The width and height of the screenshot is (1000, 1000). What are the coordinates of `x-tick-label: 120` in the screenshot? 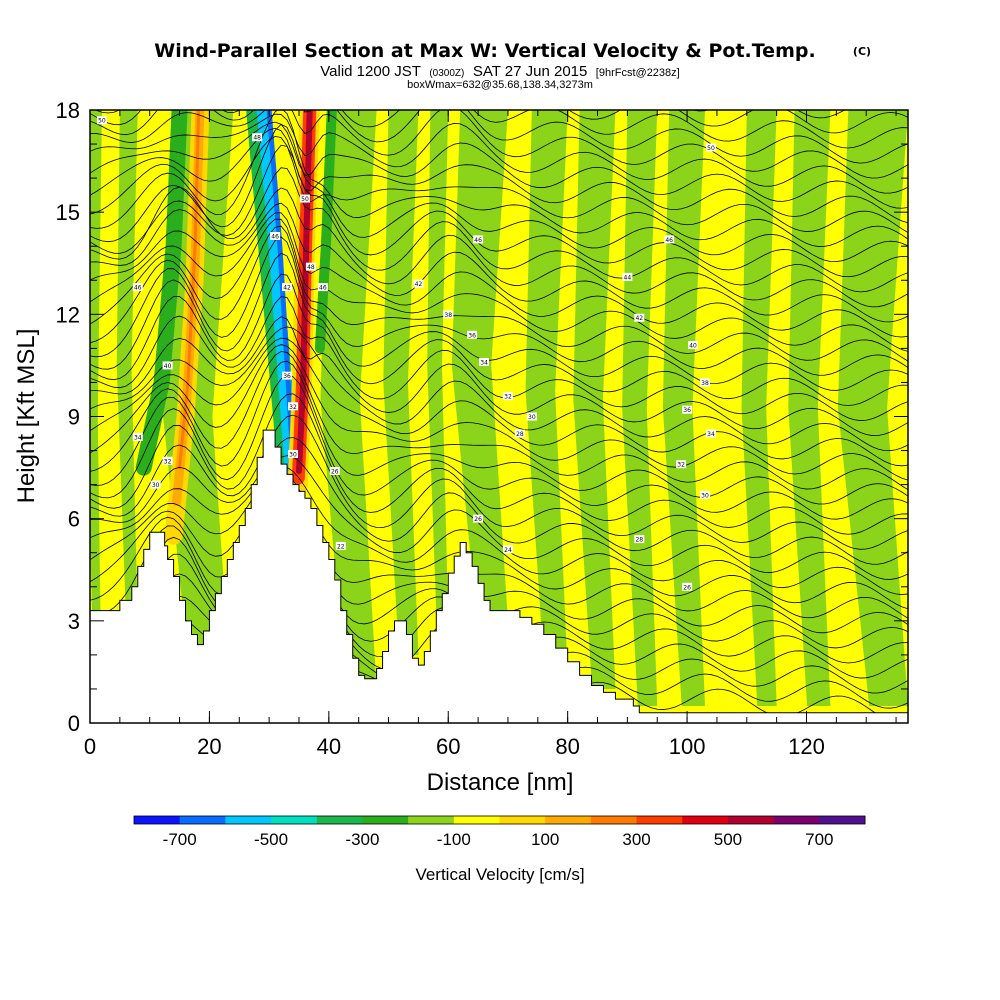 It's located at (806, 746).